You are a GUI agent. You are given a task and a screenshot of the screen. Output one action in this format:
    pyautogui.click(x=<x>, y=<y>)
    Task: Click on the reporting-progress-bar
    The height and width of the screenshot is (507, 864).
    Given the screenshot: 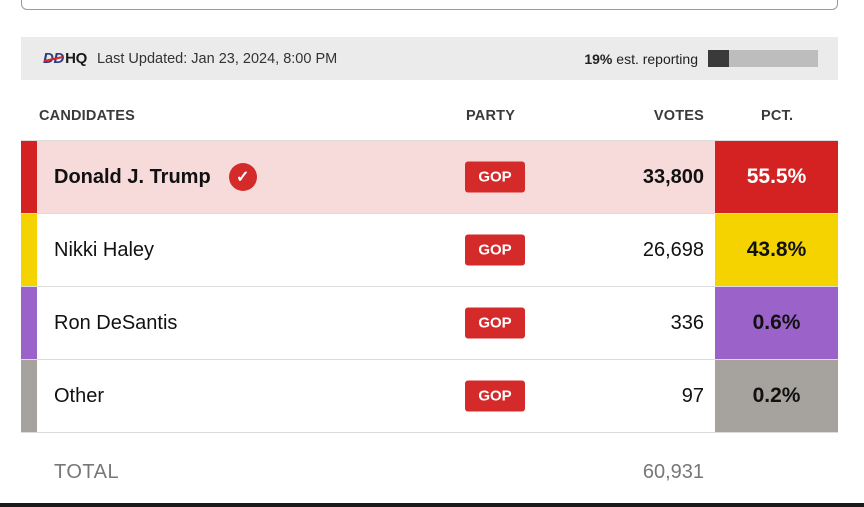 What is the action you would take?
    pyautogui.click(x=763, y=58)
    